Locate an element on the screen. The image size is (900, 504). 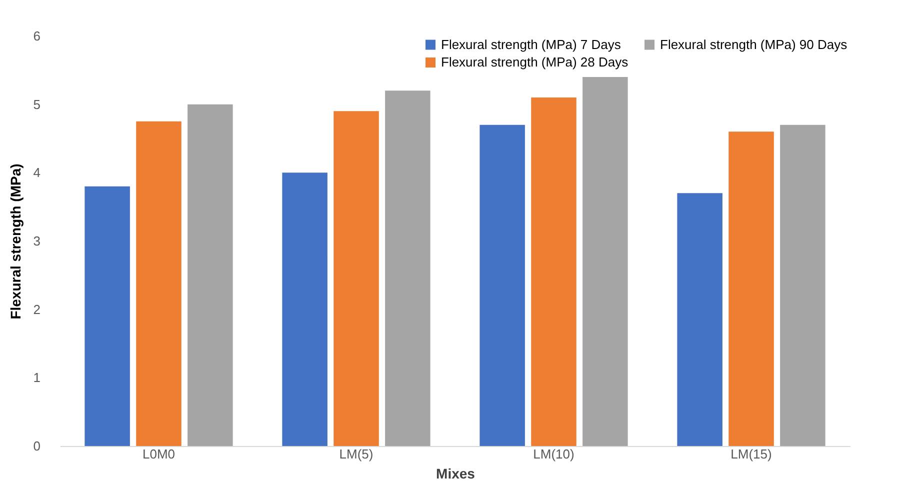
legend-label: Flexural strength (MPa) 28 Days is located at coordinates (535, 62).